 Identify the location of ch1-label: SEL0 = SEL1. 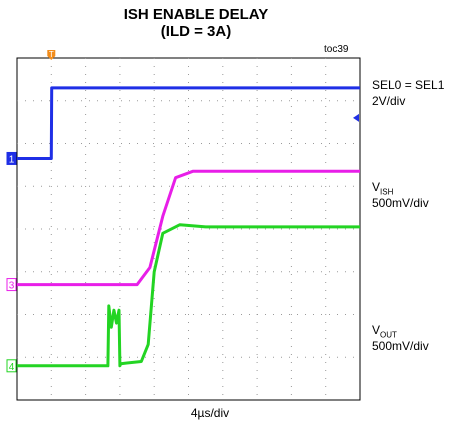
(408, 85).